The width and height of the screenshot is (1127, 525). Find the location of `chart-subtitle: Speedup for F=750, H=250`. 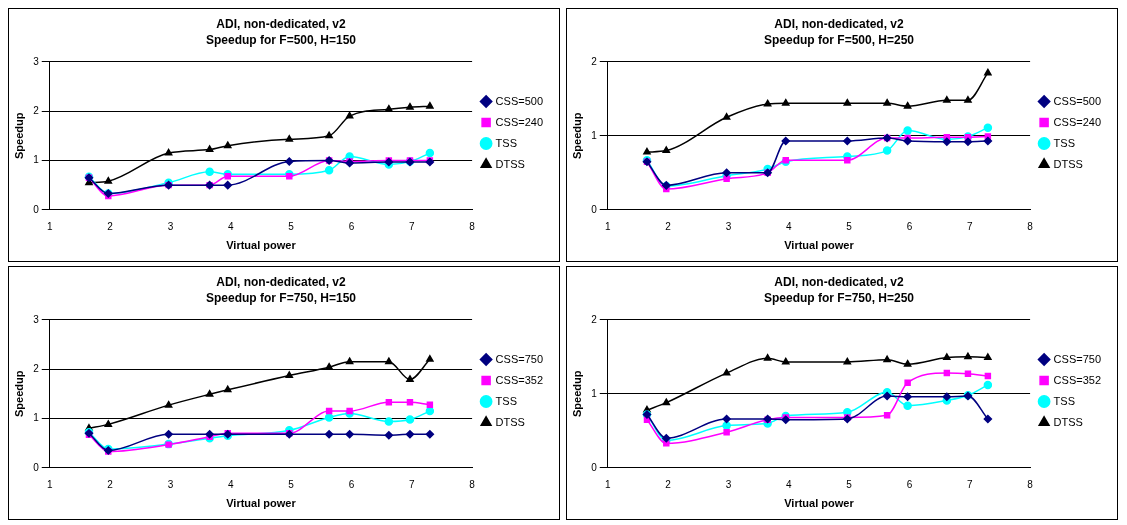

chart-subtitle: Speedup for F=750, H=250 is located at coordinates (839, 297).